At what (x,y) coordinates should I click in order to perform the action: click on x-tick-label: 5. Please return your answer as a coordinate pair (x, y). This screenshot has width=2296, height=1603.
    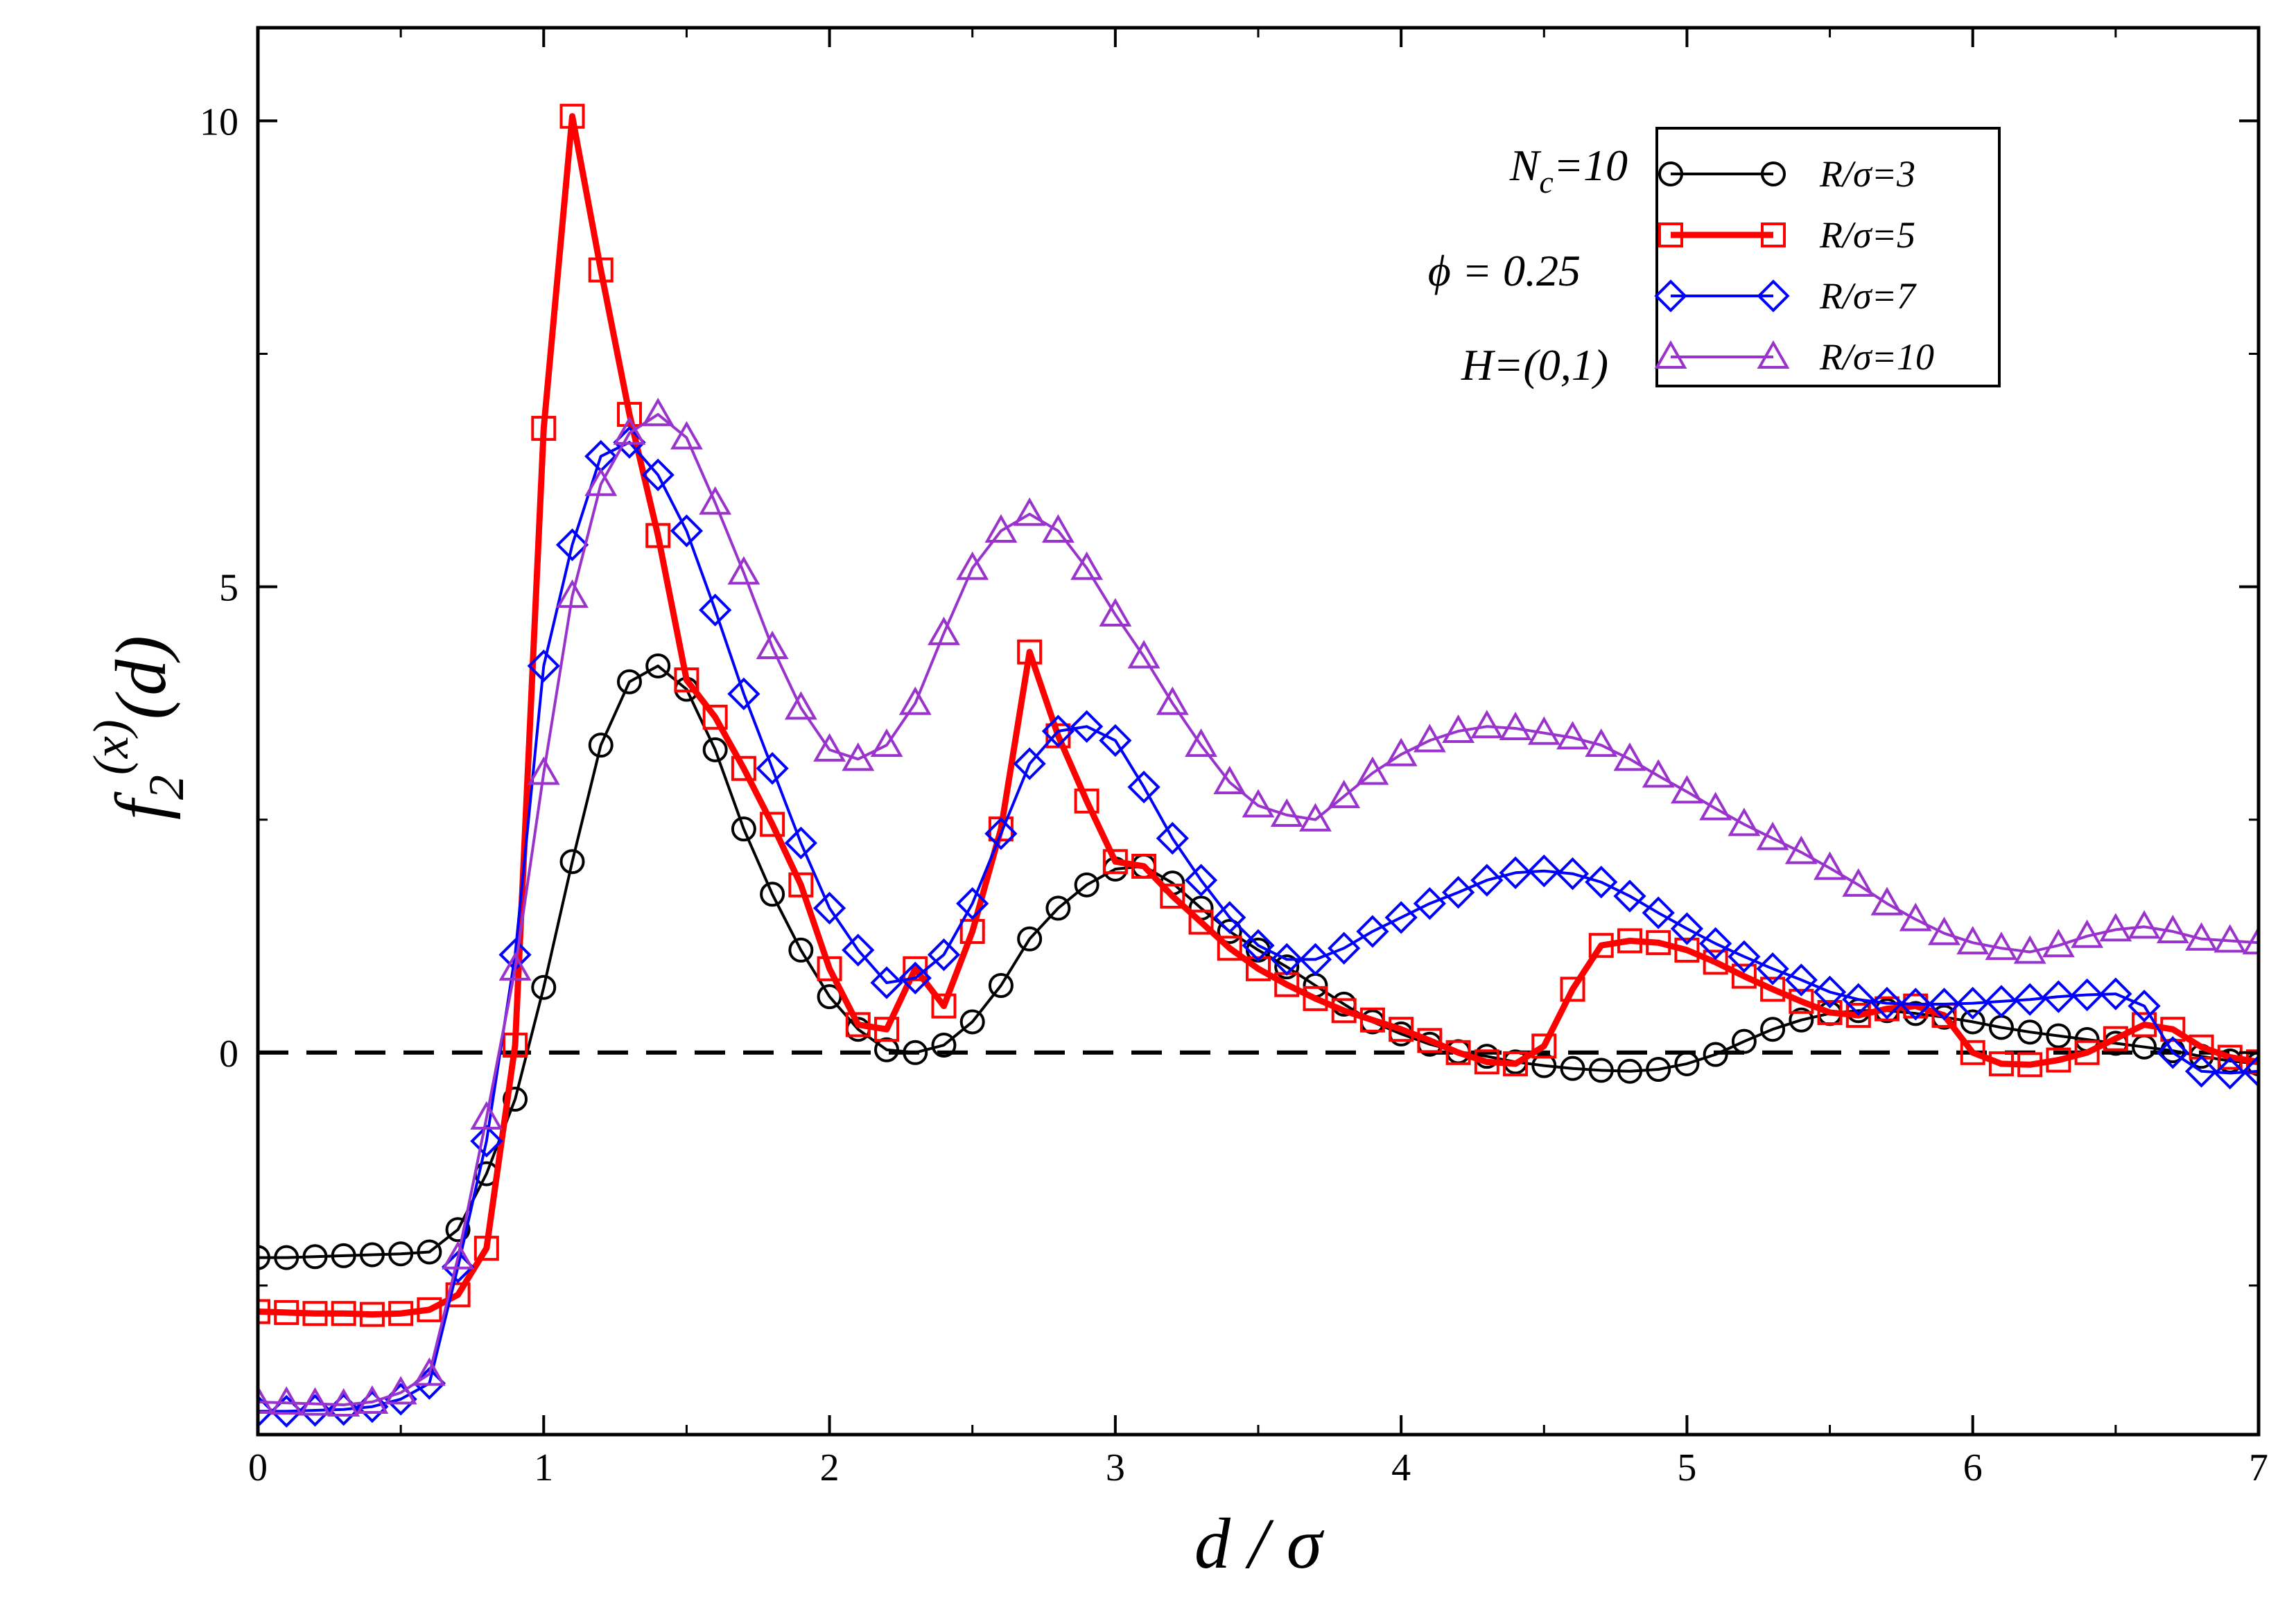
    Looking at the image, I should click on (1686, 1467).